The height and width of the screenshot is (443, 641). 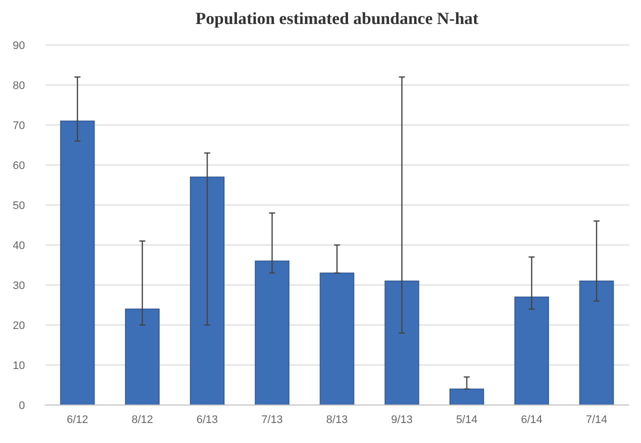 I want to click on x-tick-label: 8/12, so click(x=143, y=420).